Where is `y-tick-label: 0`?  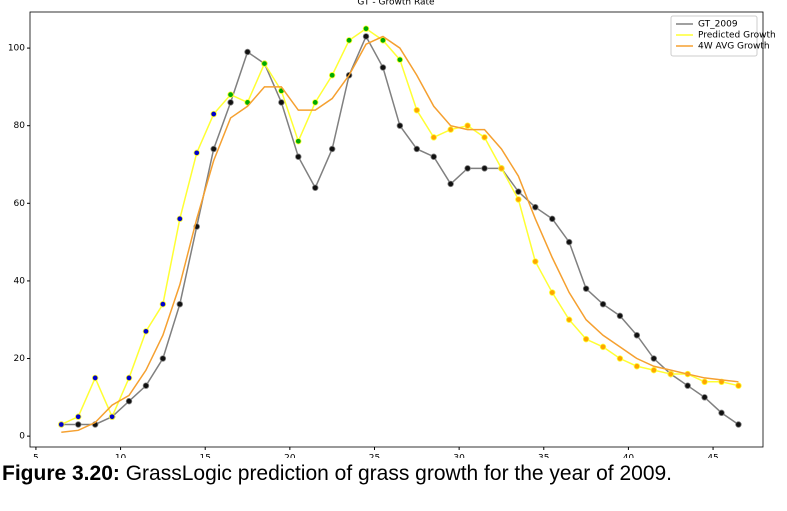 y-tick-label: 0 is located at coordinates (22, 437).